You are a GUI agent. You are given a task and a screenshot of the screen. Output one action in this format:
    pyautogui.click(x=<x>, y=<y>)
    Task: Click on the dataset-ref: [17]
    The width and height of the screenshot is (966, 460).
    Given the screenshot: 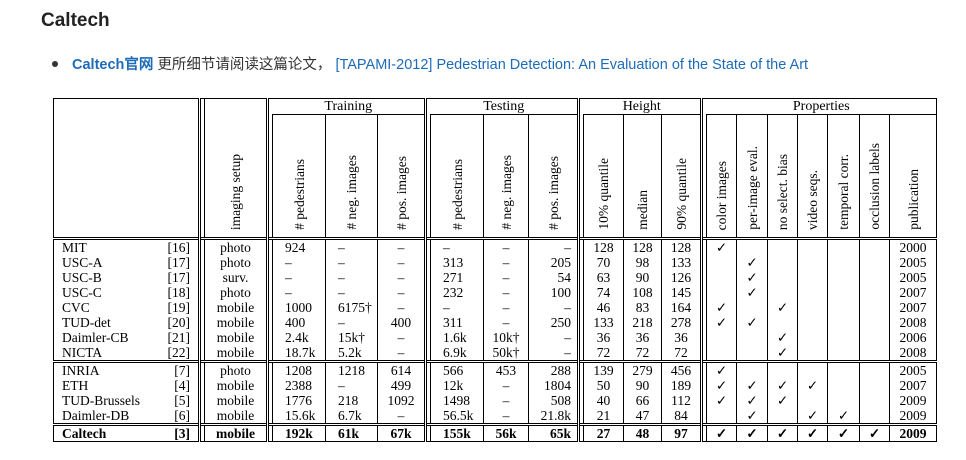 What is the action you would take?
    pyautogui.click(x=179, y=262)
    